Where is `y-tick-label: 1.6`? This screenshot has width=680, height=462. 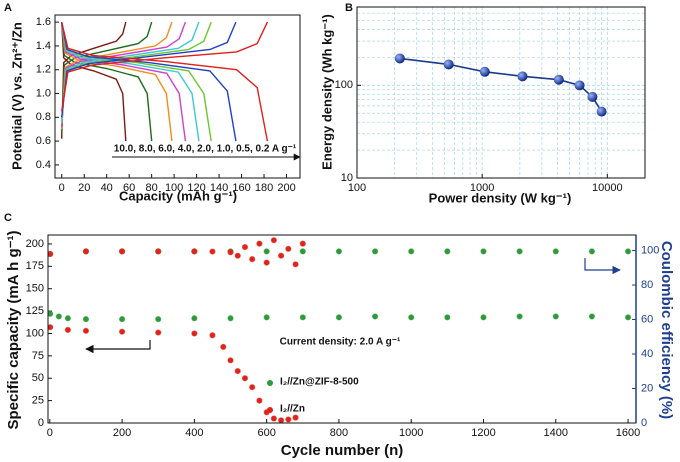 y-tick-label: 1.6 is located at coordinates (43, 22).